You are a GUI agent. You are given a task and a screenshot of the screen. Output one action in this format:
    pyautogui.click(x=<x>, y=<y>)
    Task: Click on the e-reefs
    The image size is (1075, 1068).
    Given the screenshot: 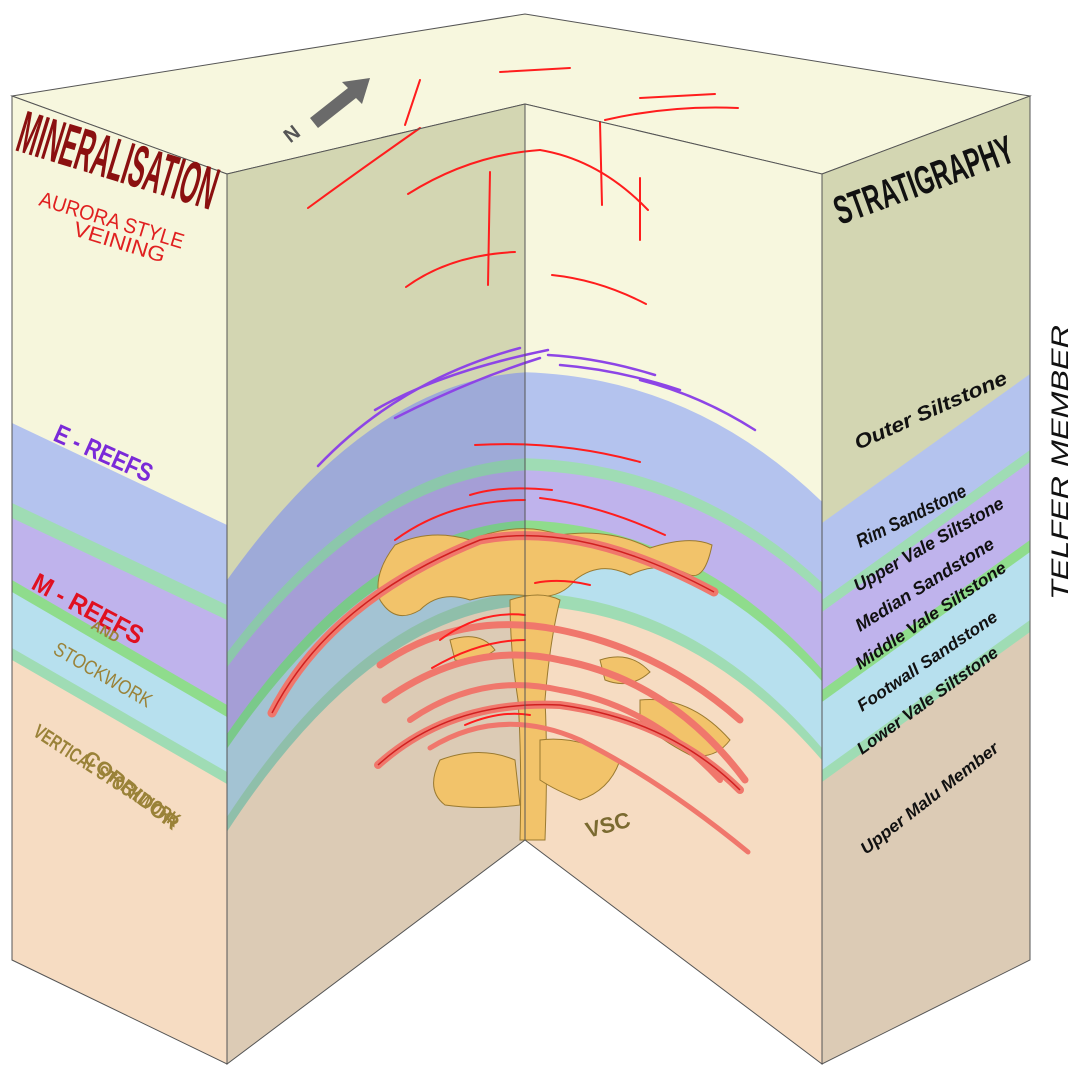 What is the action you would take?
    pyautogui.click(x=536, y=407)
    